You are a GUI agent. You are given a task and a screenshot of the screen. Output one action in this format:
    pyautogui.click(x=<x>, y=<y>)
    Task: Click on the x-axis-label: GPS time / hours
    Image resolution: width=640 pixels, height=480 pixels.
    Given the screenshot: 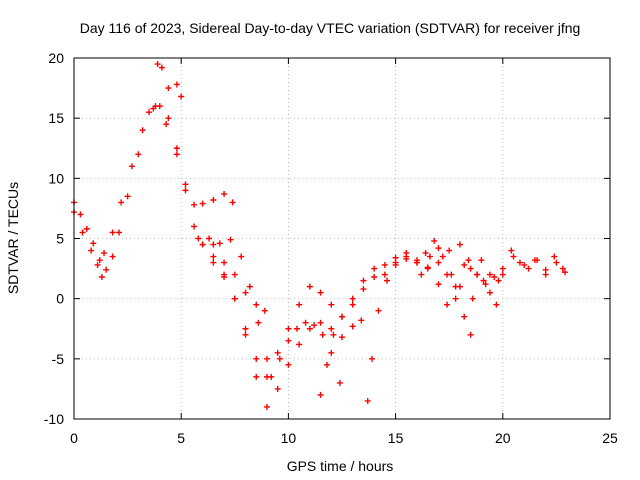 What is the action you would take?
    pyautogui.click(x=340, y=466)
    